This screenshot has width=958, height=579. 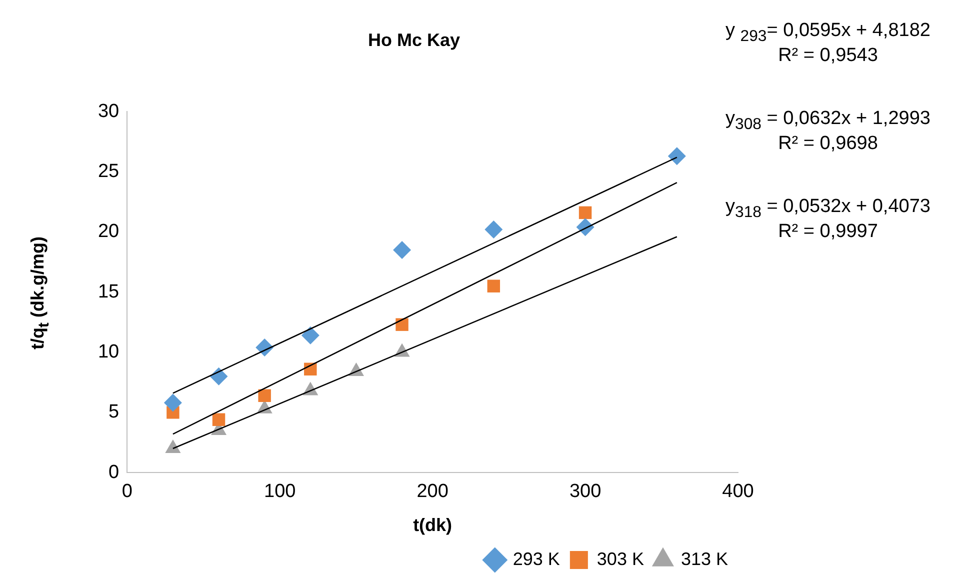 What do you see at coordinates (828, 144) in the screenshot?
I see `text: R² = 0,9698` at bounding box center [828, 144].